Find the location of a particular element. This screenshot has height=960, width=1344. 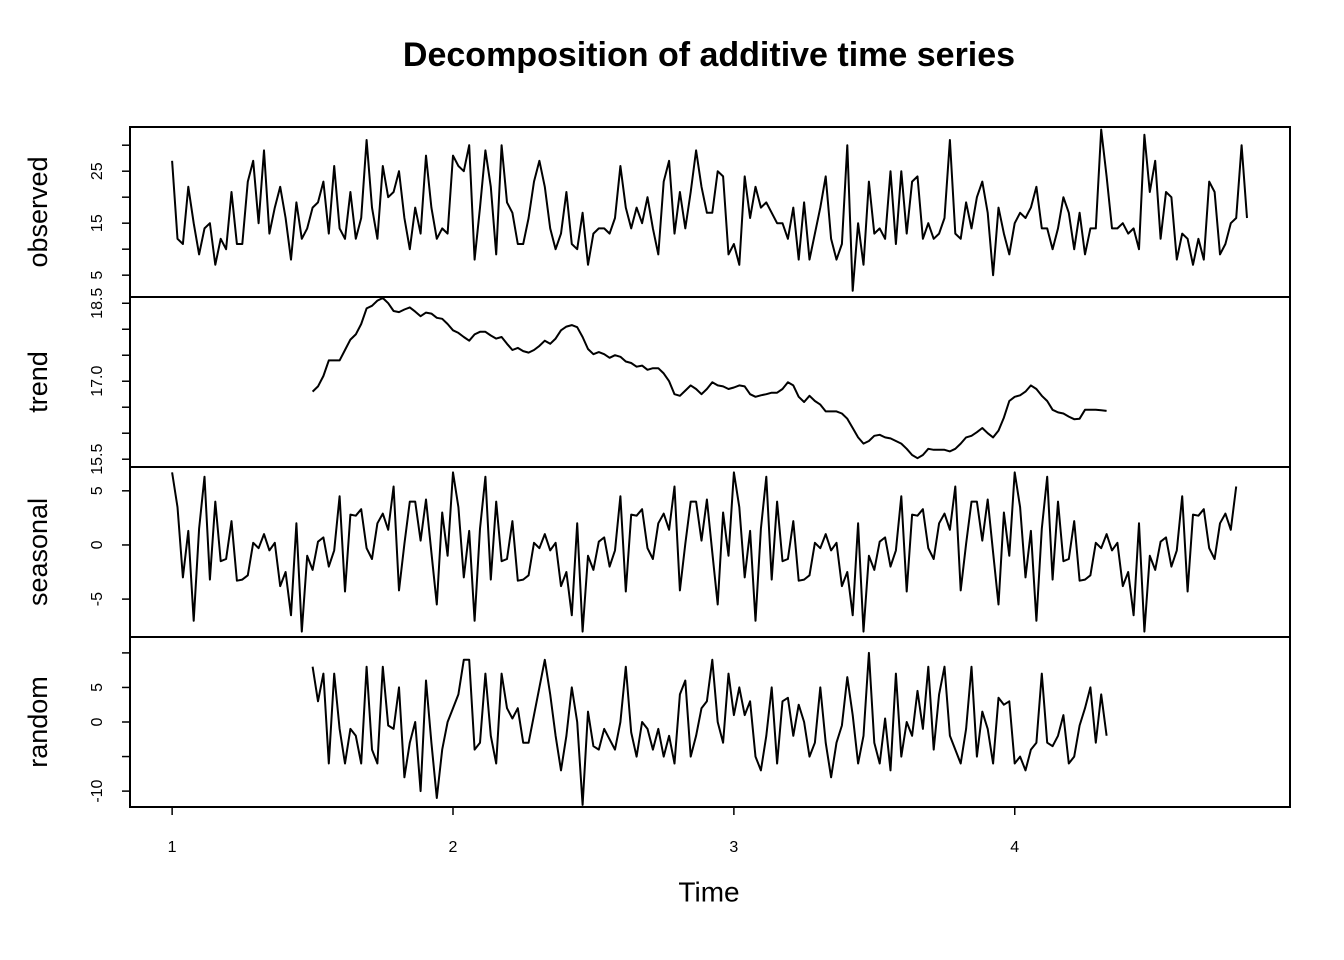

y-tick-label: 25 is located at coordinates (97, 171).